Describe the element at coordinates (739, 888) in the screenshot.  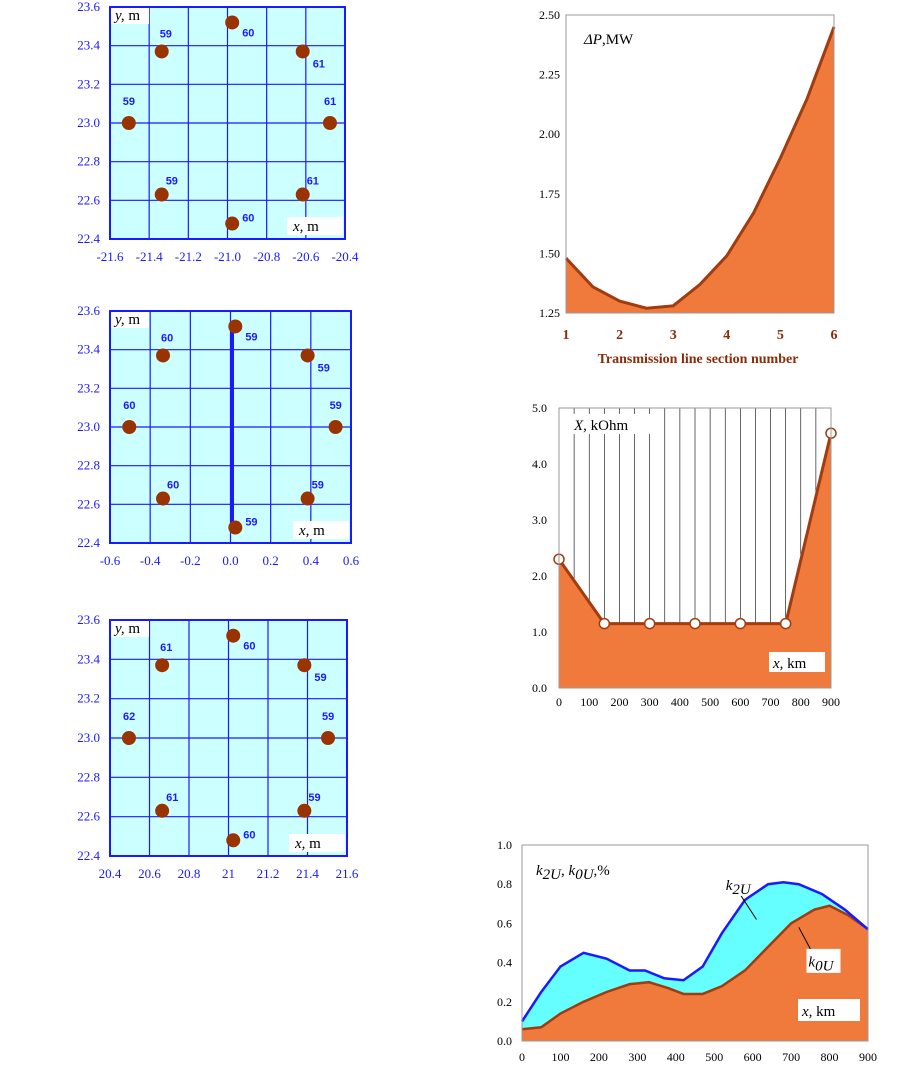
I see `k2u-label: k2U` at that location.